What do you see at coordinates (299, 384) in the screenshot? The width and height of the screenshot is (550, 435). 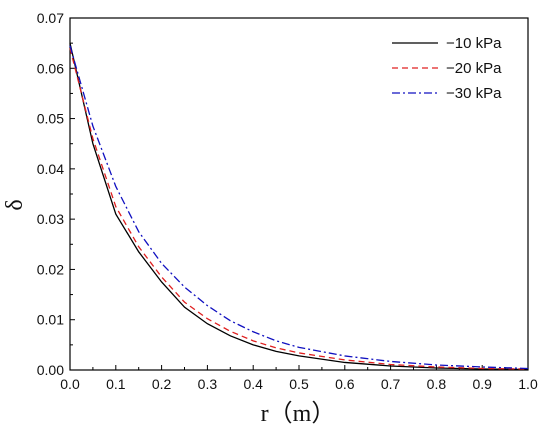 I see `x-tick-label: 0.5` at bounding box center [299, 384].